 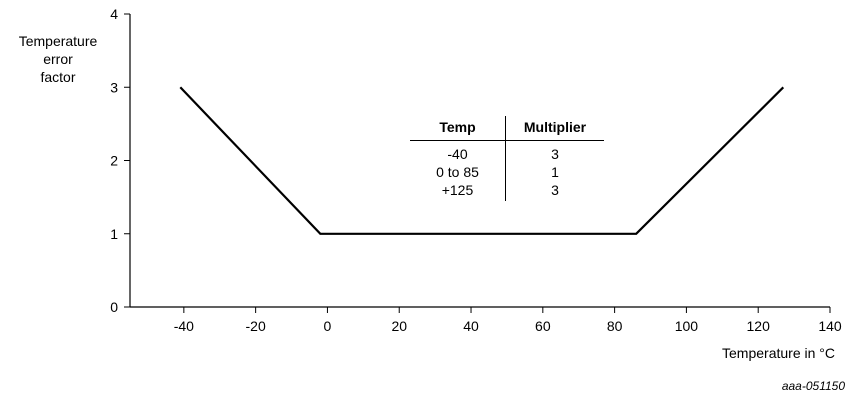 I want to click on table-cell-temp: -40, so click(x=458, y=151).